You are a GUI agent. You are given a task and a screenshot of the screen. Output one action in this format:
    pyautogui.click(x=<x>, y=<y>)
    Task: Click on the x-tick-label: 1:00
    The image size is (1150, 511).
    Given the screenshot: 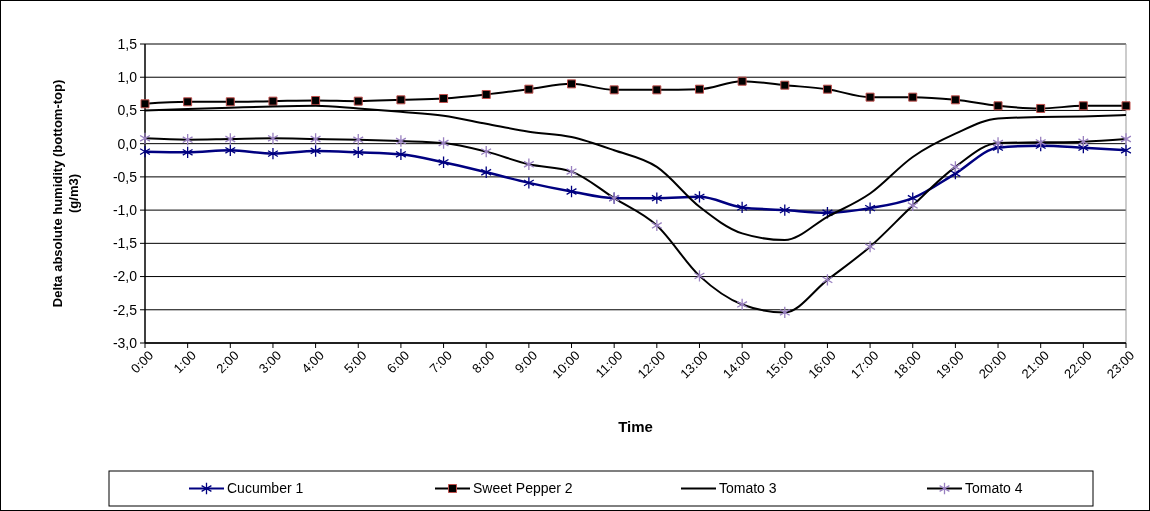 What is the action you would take?
    pyautogui.click(x=184, y=362)
    